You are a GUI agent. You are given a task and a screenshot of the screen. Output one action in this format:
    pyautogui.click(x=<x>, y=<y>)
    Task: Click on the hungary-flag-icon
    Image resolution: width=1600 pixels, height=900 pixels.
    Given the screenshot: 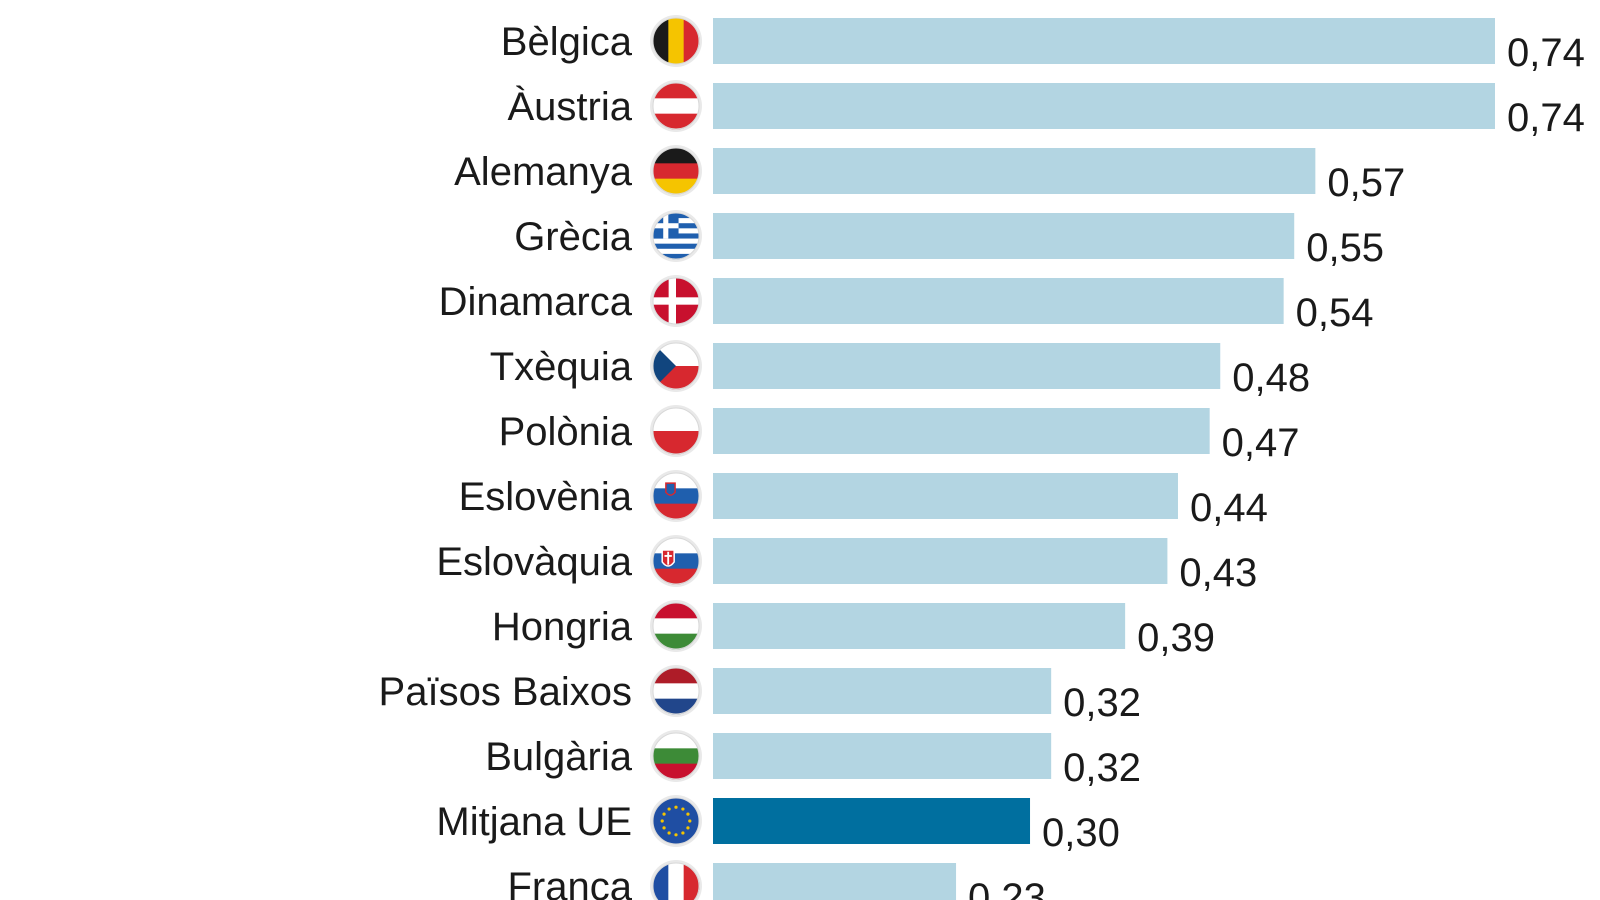 What is the action you would take?
    pyautogui.click(x=676, y=626)
    